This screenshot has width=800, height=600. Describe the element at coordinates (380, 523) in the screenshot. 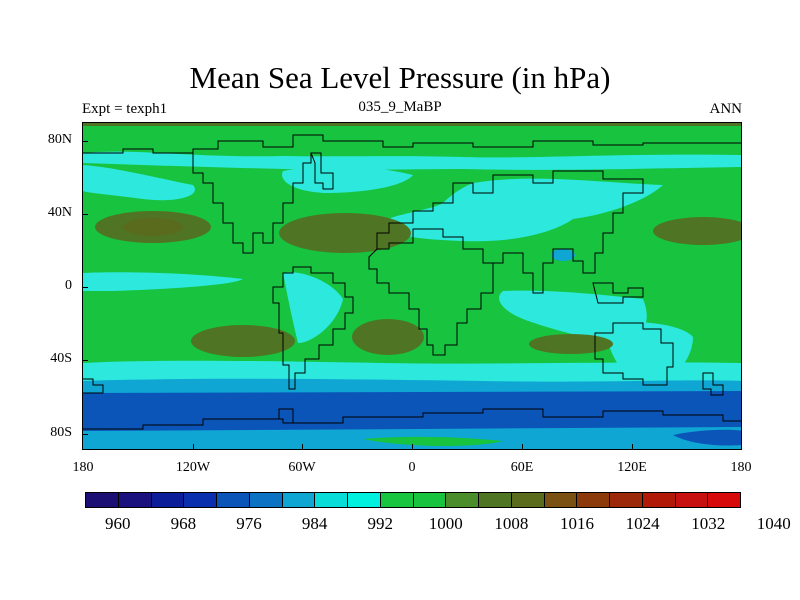

I see `colorbar-label-992: 992` at that location.